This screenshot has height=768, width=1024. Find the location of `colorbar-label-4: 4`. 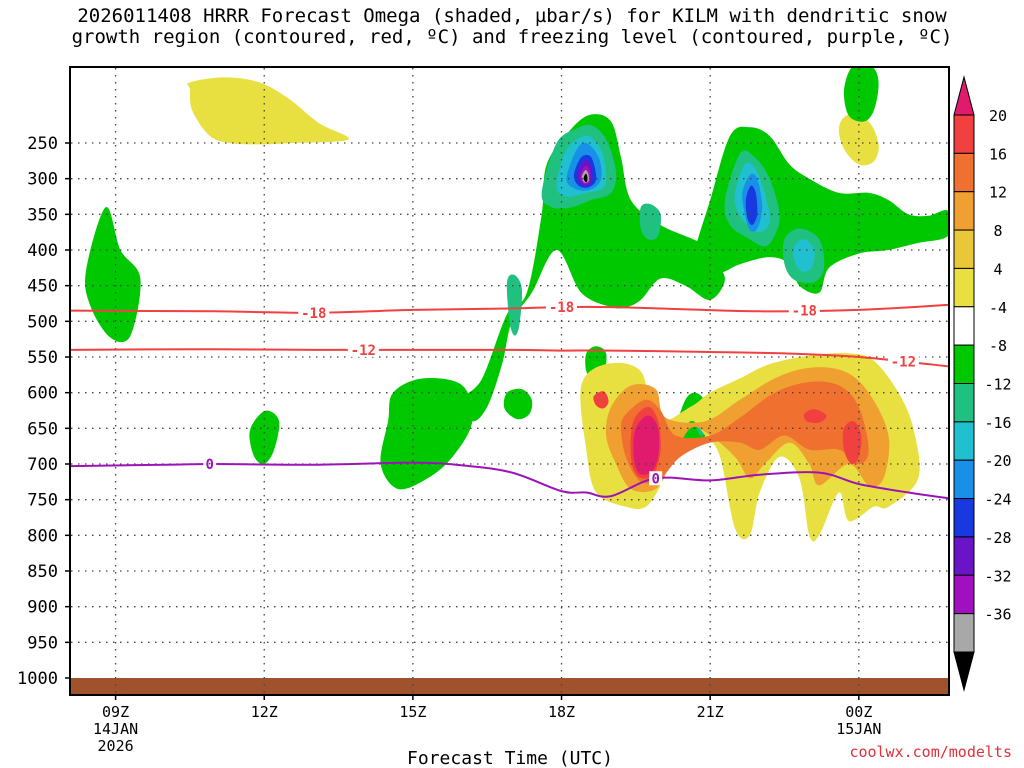

colorbar-label-4: 4 is located at coordinates (997, 269).